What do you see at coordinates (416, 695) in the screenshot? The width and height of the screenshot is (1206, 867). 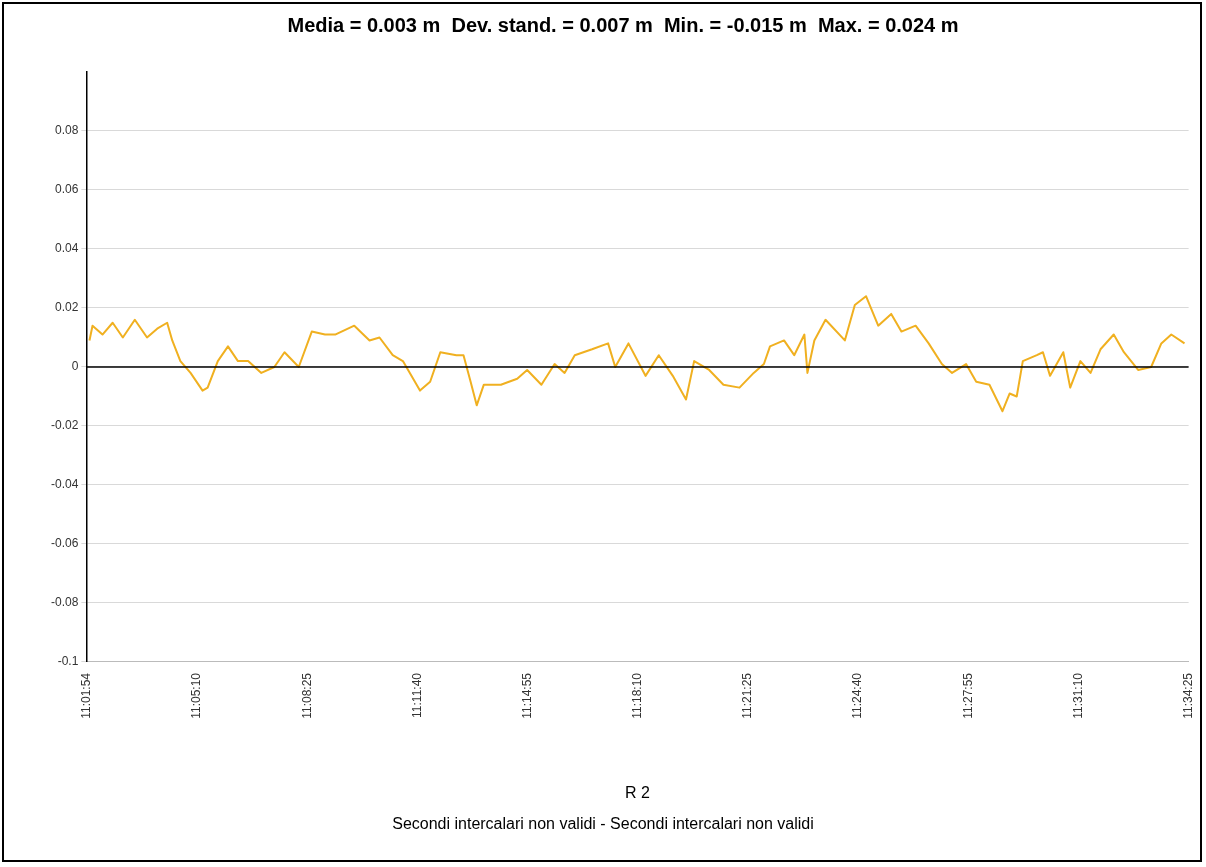 I see `x-tick-label: 11:11:40` at bounding box center [416, 695].